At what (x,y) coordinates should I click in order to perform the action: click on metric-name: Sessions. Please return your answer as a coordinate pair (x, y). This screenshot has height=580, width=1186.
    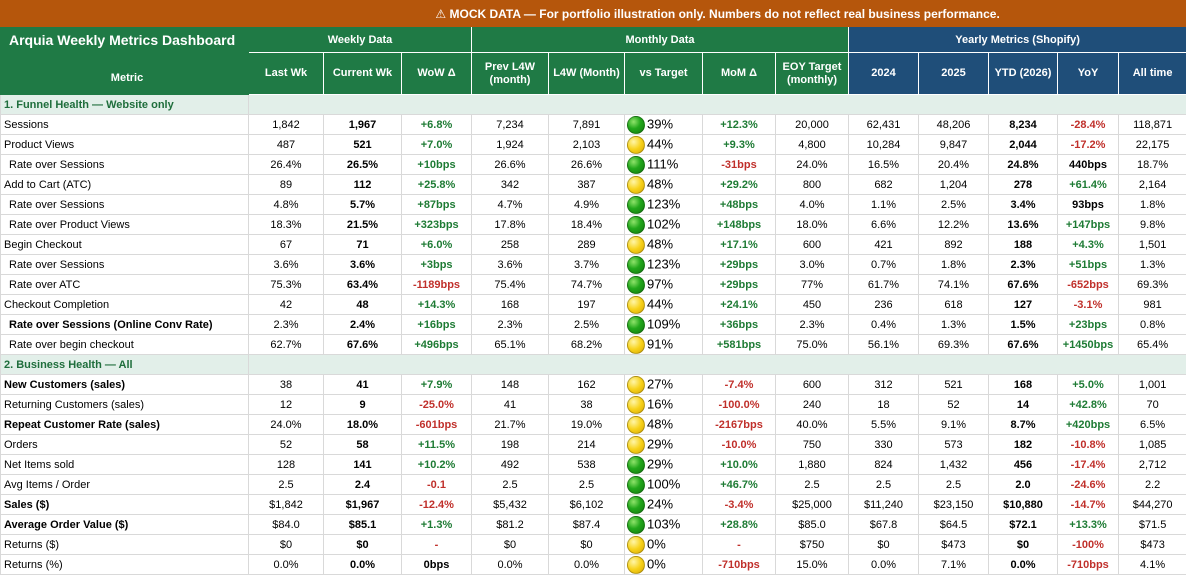
    Looking at the image, I should click on (124, 124).